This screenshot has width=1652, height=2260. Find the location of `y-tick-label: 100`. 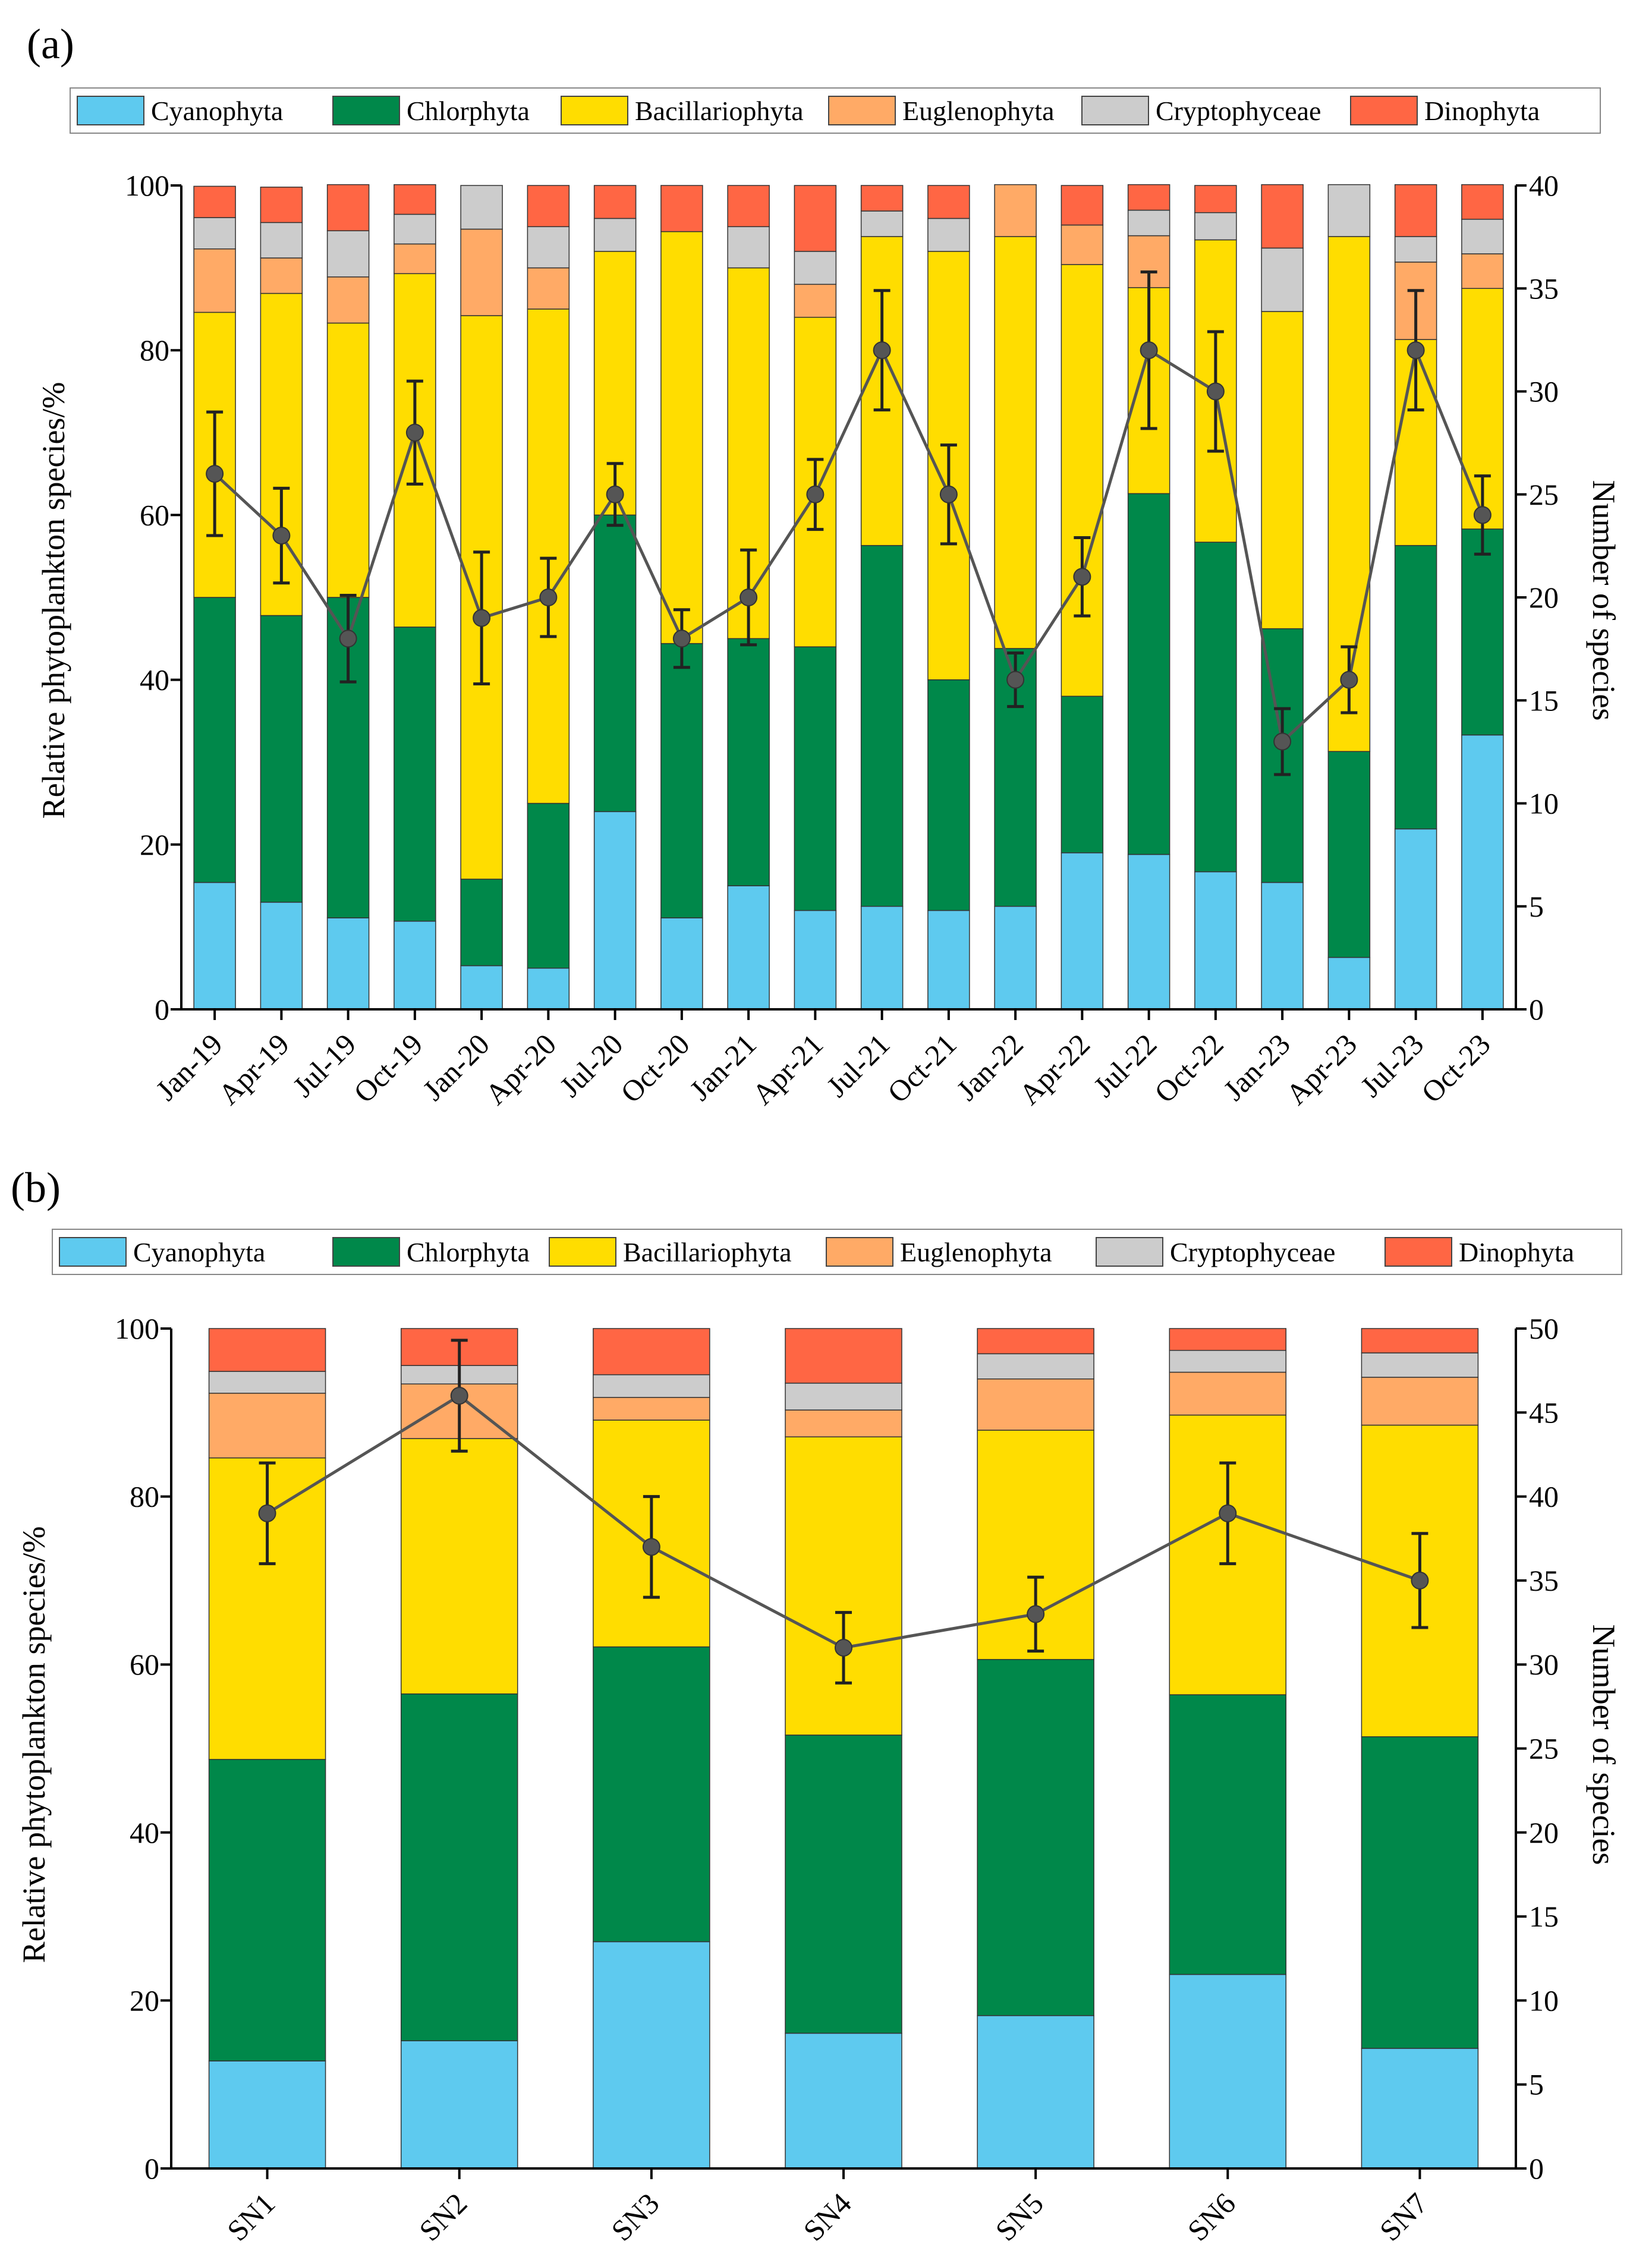

y-tick-label: 100 is located at coordinates (137, 1328).